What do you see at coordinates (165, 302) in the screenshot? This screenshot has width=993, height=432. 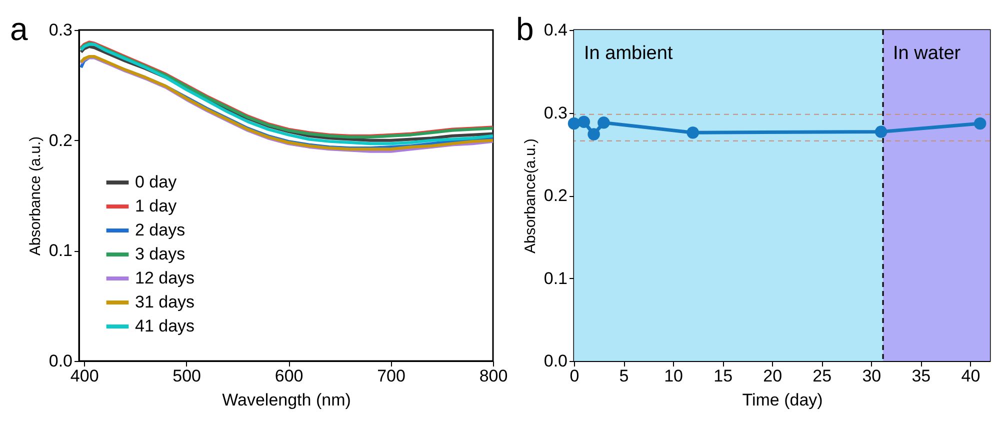 I see `legend-label: 31 days` at bounding box center [165, 302].